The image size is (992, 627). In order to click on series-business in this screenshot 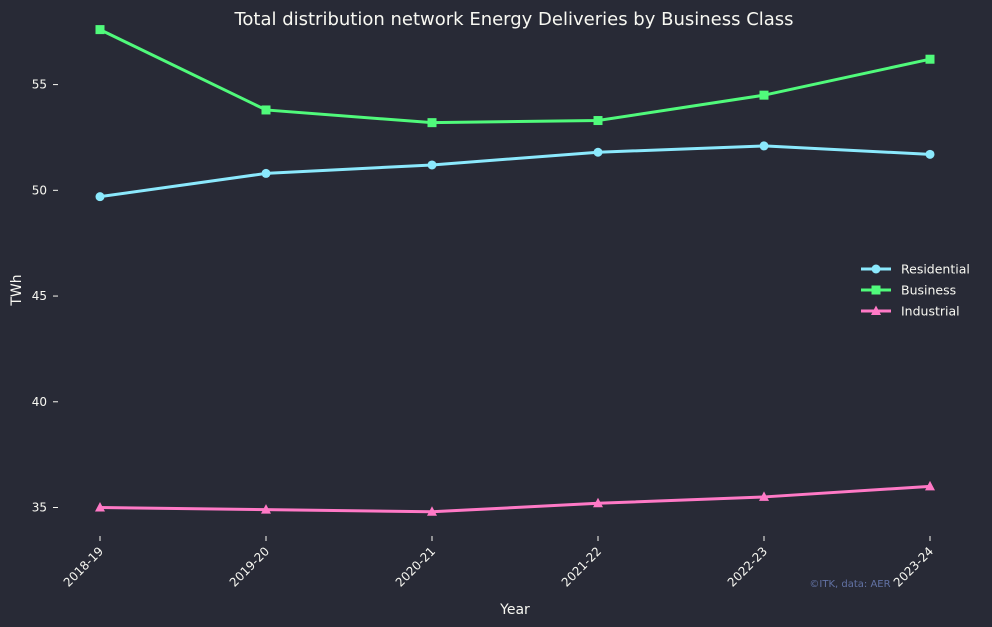, I will do `click(515, 76)`.